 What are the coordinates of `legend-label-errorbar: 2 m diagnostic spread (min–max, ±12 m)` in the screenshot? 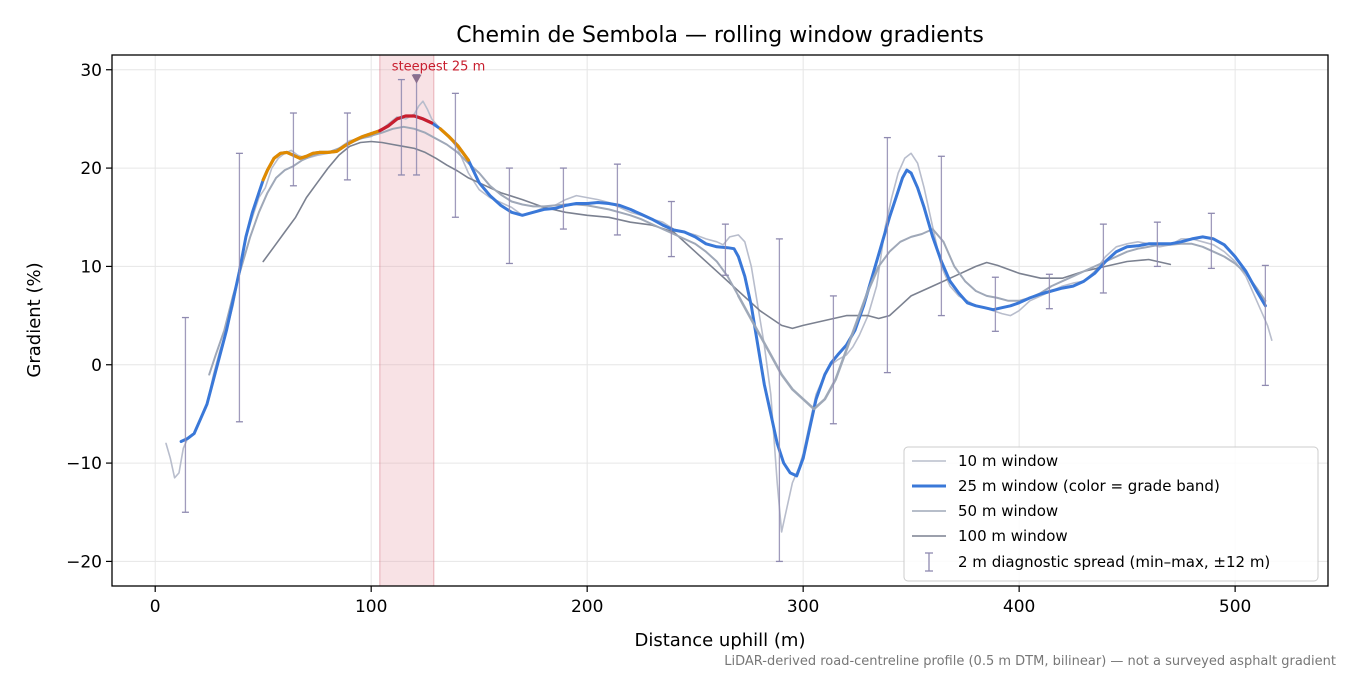 It's located at (1114, 562).